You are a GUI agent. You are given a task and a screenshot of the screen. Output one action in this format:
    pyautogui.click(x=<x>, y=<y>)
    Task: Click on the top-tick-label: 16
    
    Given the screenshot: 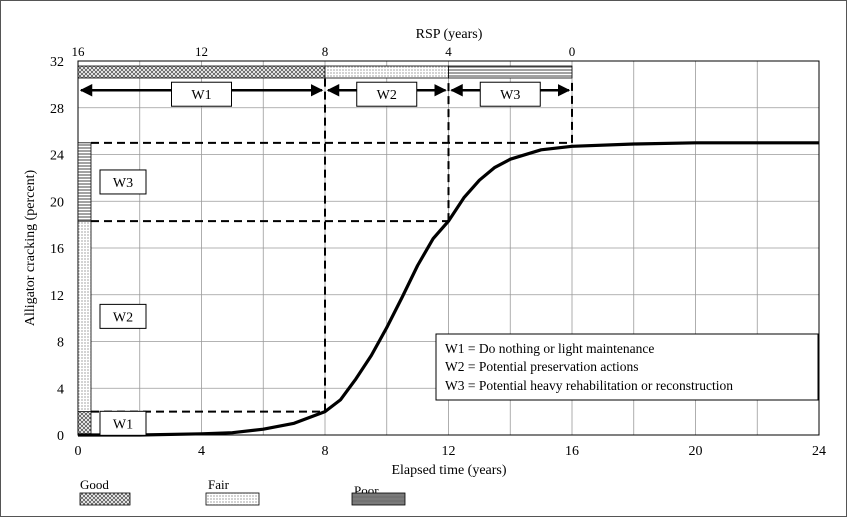 What is the action you would take?
    pyautogui.click(x=79, y=51)
    